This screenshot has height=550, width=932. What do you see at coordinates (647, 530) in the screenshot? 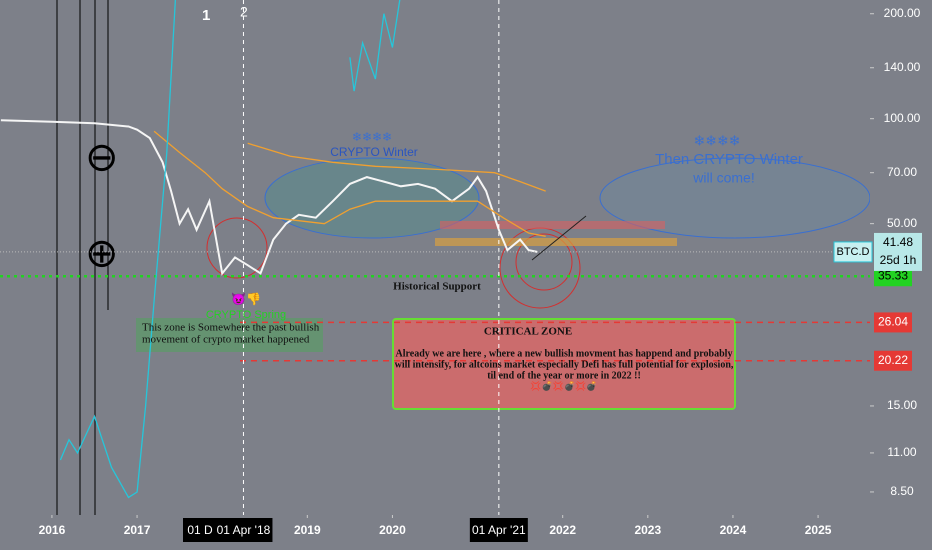
I see `x-tick-label: 2023` at bounding box center [647, 530].